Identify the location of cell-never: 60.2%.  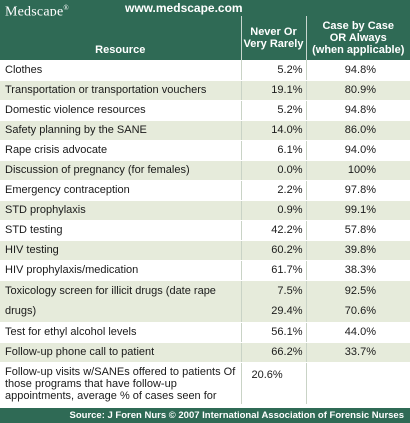
(274, 250).